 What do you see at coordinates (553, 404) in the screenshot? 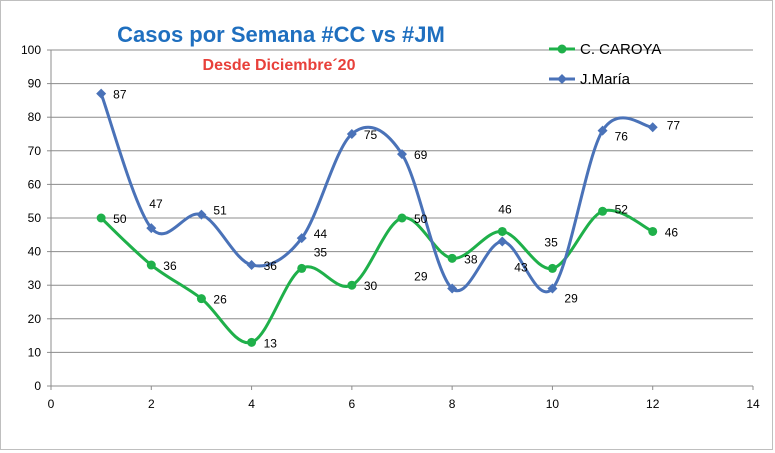
I see `x-tick-label: 10` at bounding box center [553, 404].